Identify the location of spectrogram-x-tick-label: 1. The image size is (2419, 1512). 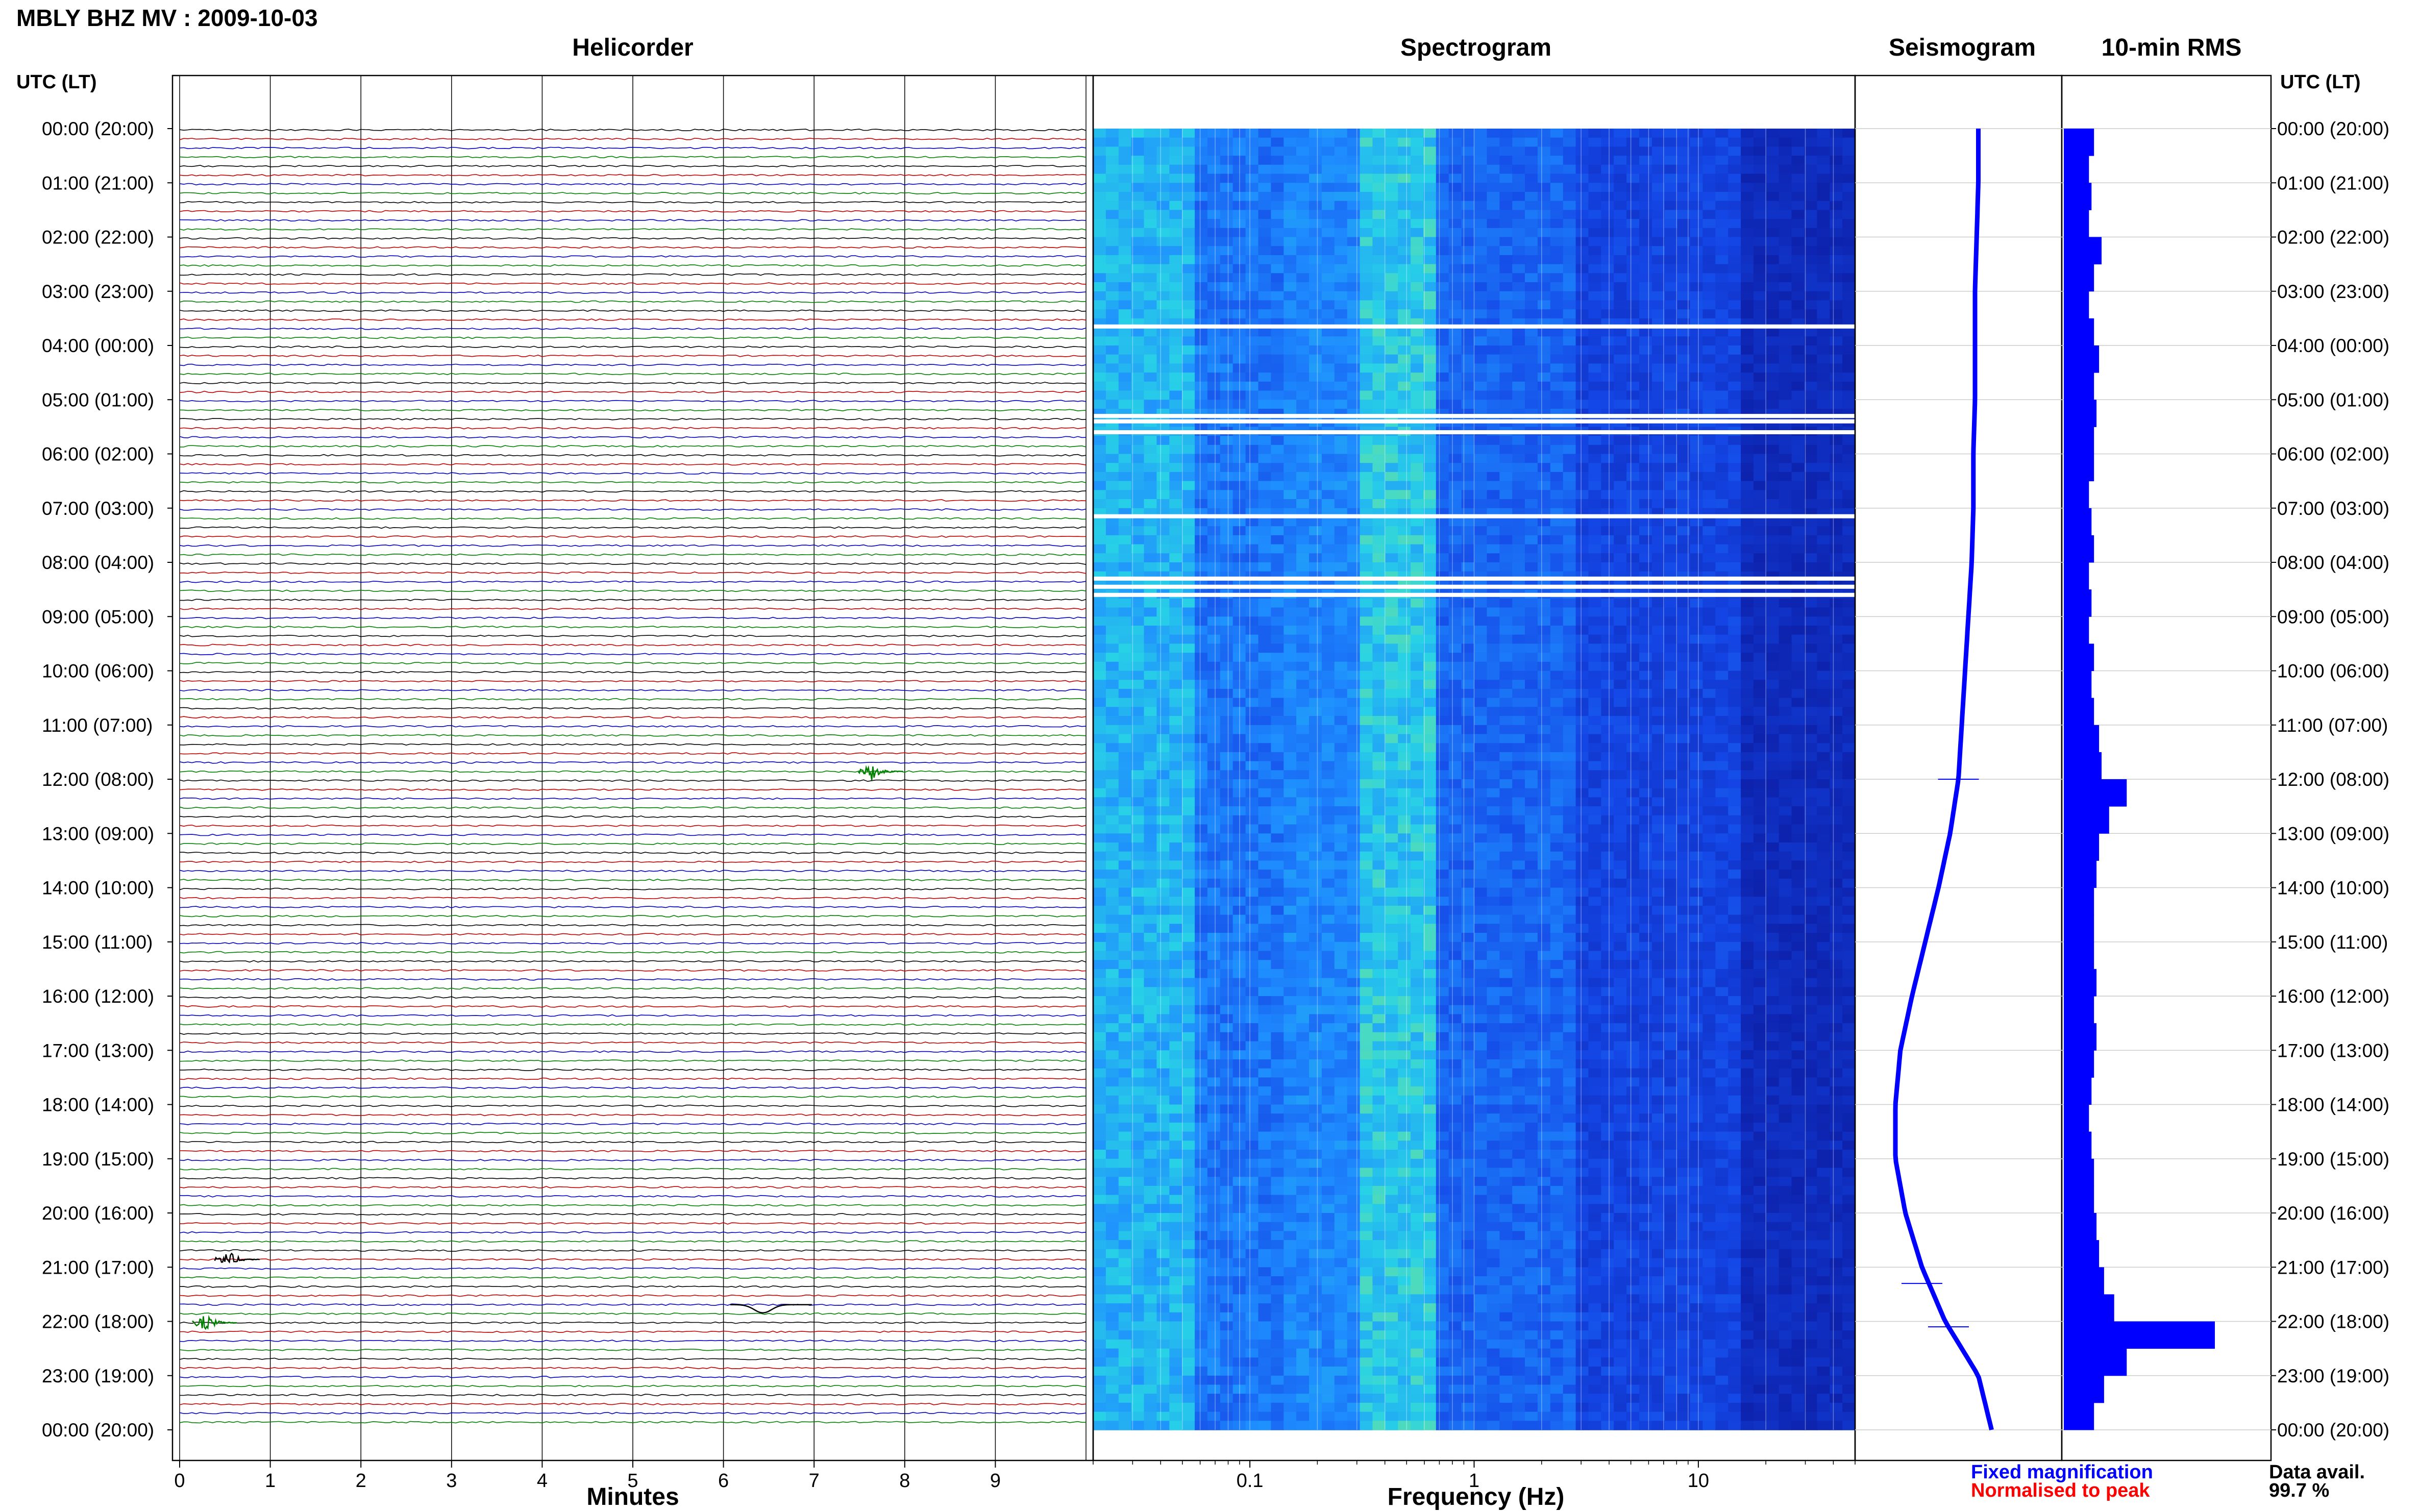
(1474, 1481).